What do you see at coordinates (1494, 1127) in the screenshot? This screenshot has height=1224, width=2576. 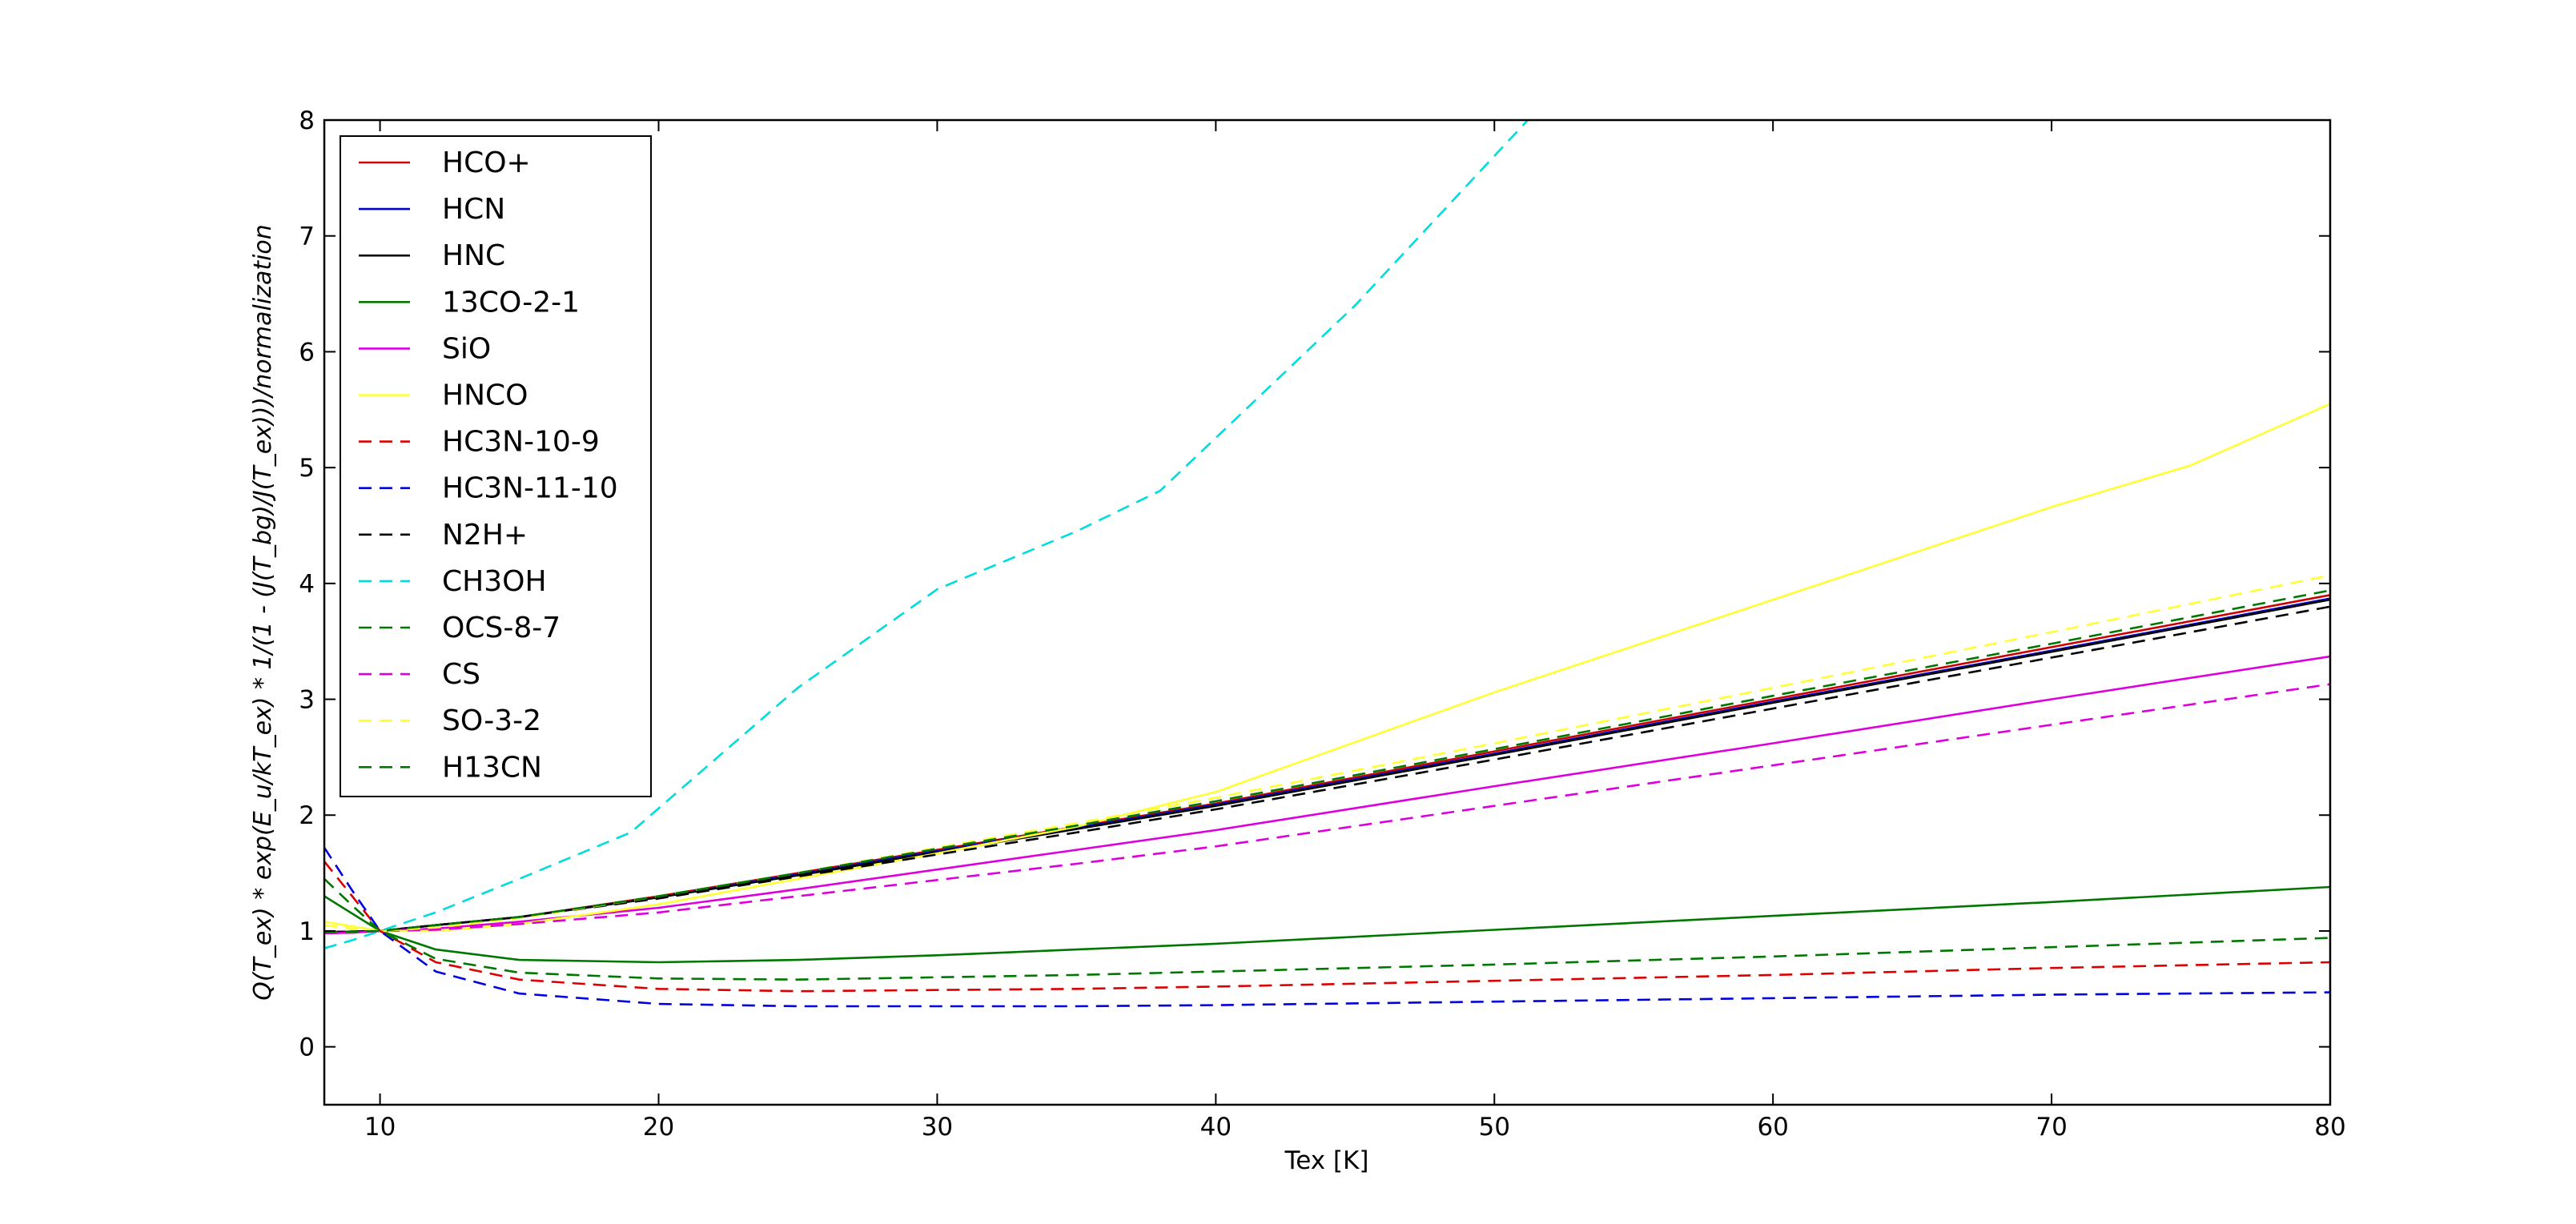 I see `x-tick-label: 50` at bounding box center [1494, 1127].